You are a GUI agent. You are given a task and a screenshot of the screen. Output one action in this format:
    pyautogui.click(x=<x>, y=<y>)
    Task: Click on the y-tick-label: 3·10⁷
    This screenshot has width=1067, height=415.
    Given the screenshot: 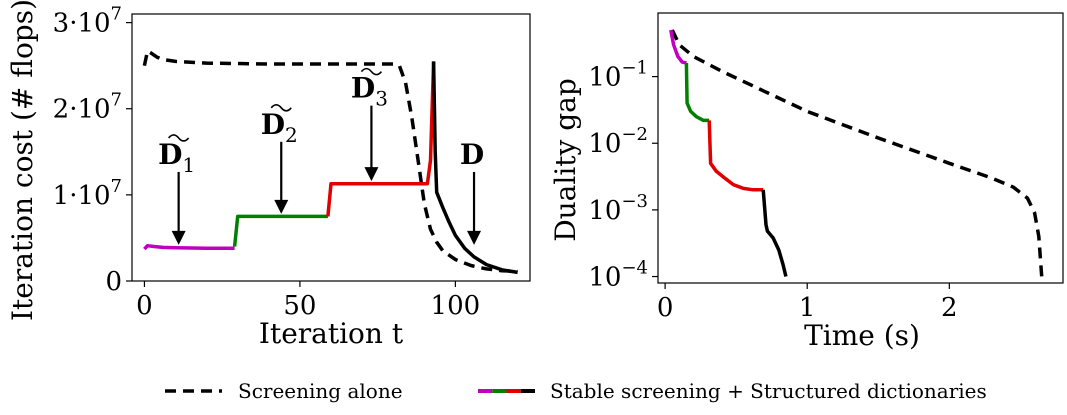 What is the action you would take?
    pyautogui.click(x=87, y=21)
    